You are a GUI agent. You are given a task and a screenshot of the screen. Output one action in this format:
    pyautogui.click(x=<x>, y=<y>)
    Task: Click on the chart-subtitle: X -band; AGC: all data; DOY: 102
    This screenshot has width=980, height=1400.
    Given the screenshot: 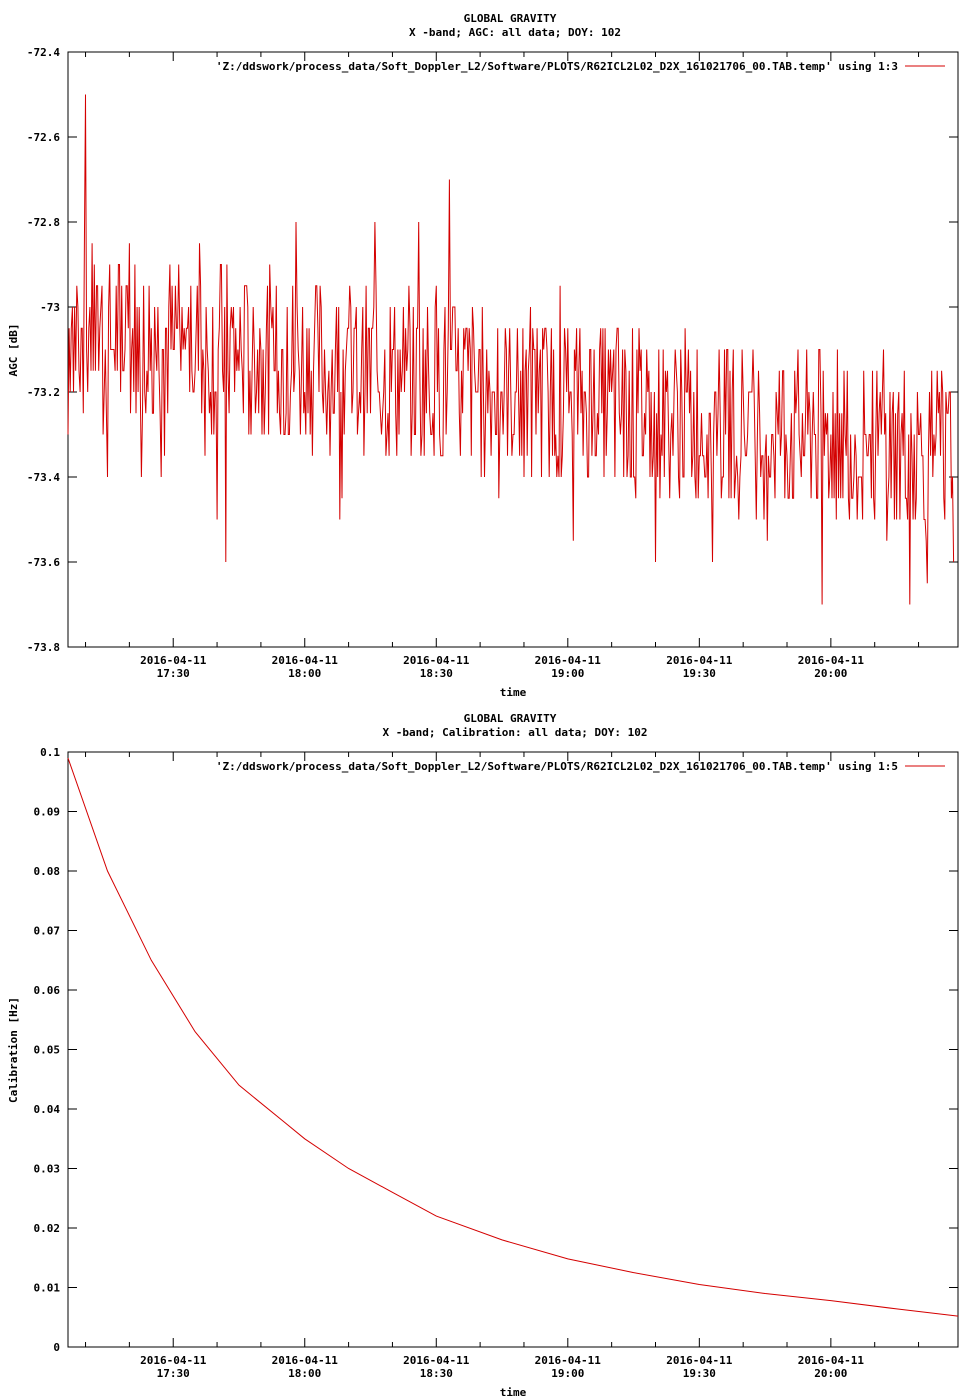 What is the action you would take?
    pyautogui.click(x=515, y=32)
    